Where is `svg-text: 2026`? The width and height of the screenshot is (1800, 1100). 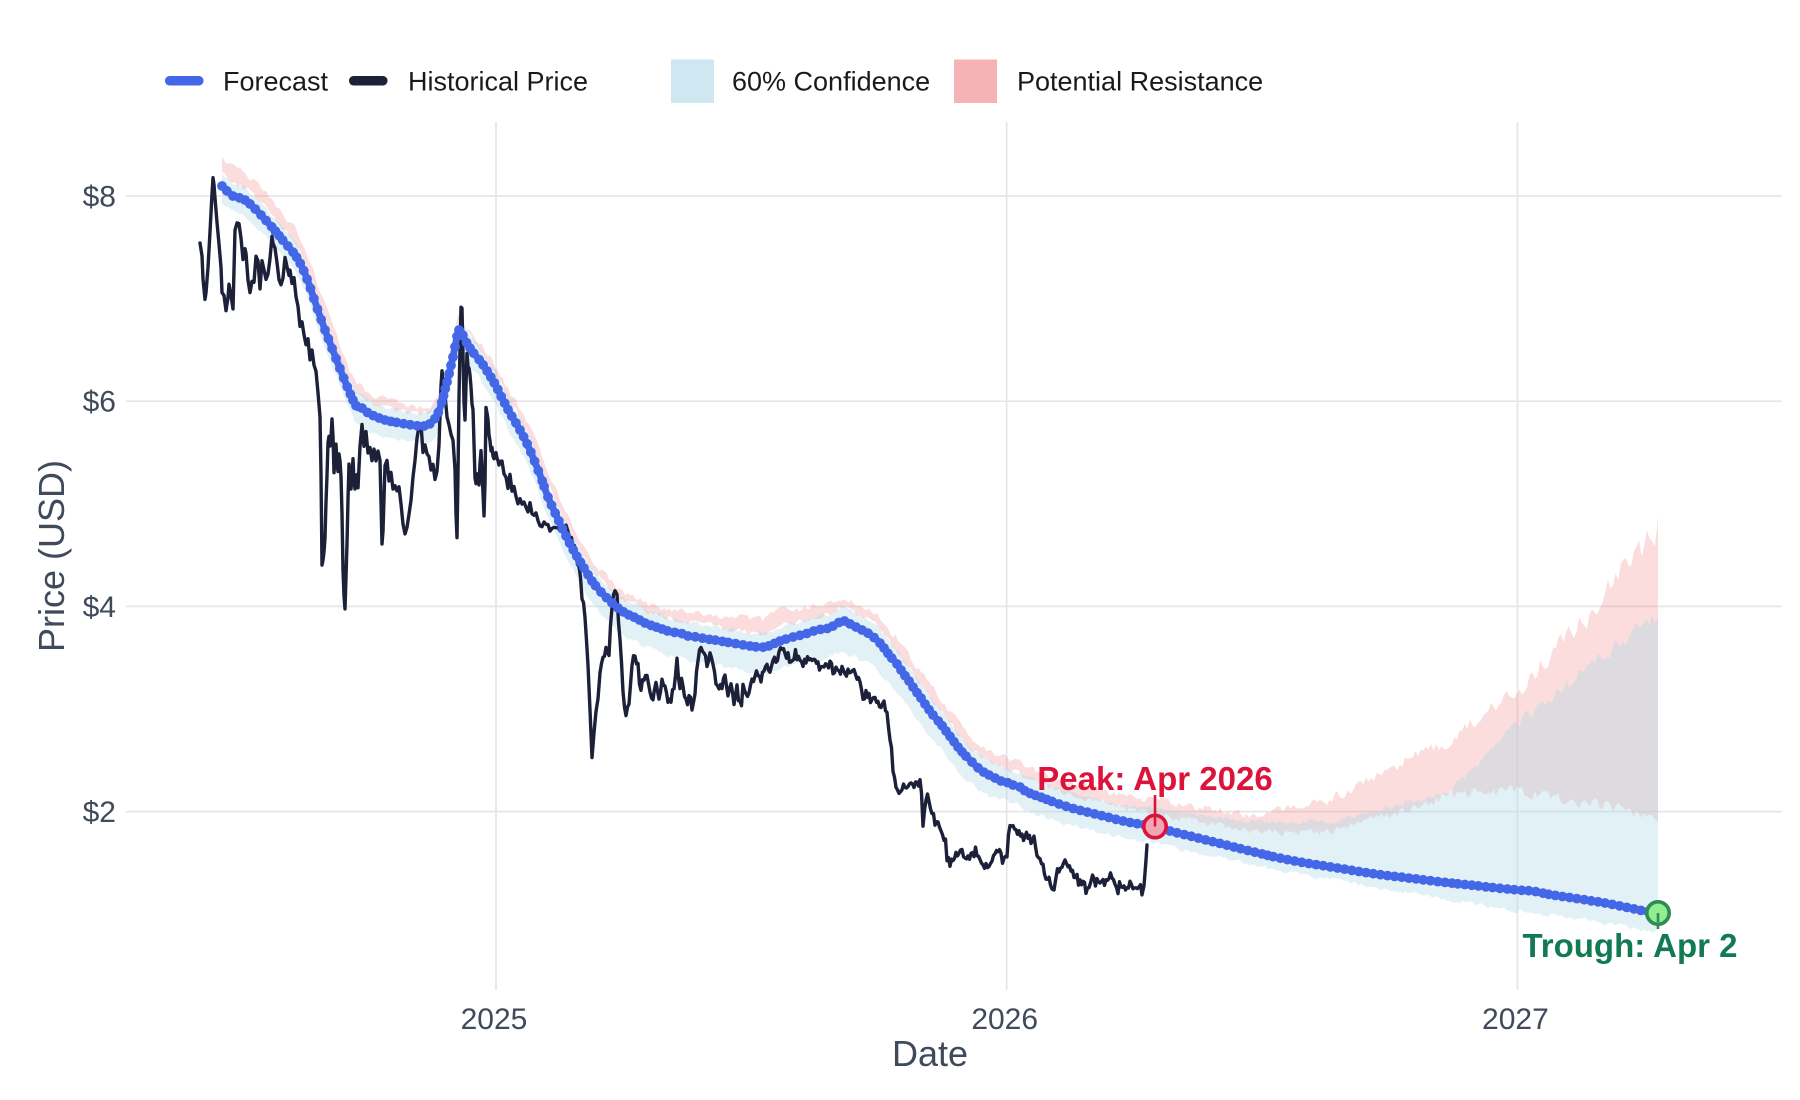 svg-text: 2026 is located at coordinates (1004, 1019).